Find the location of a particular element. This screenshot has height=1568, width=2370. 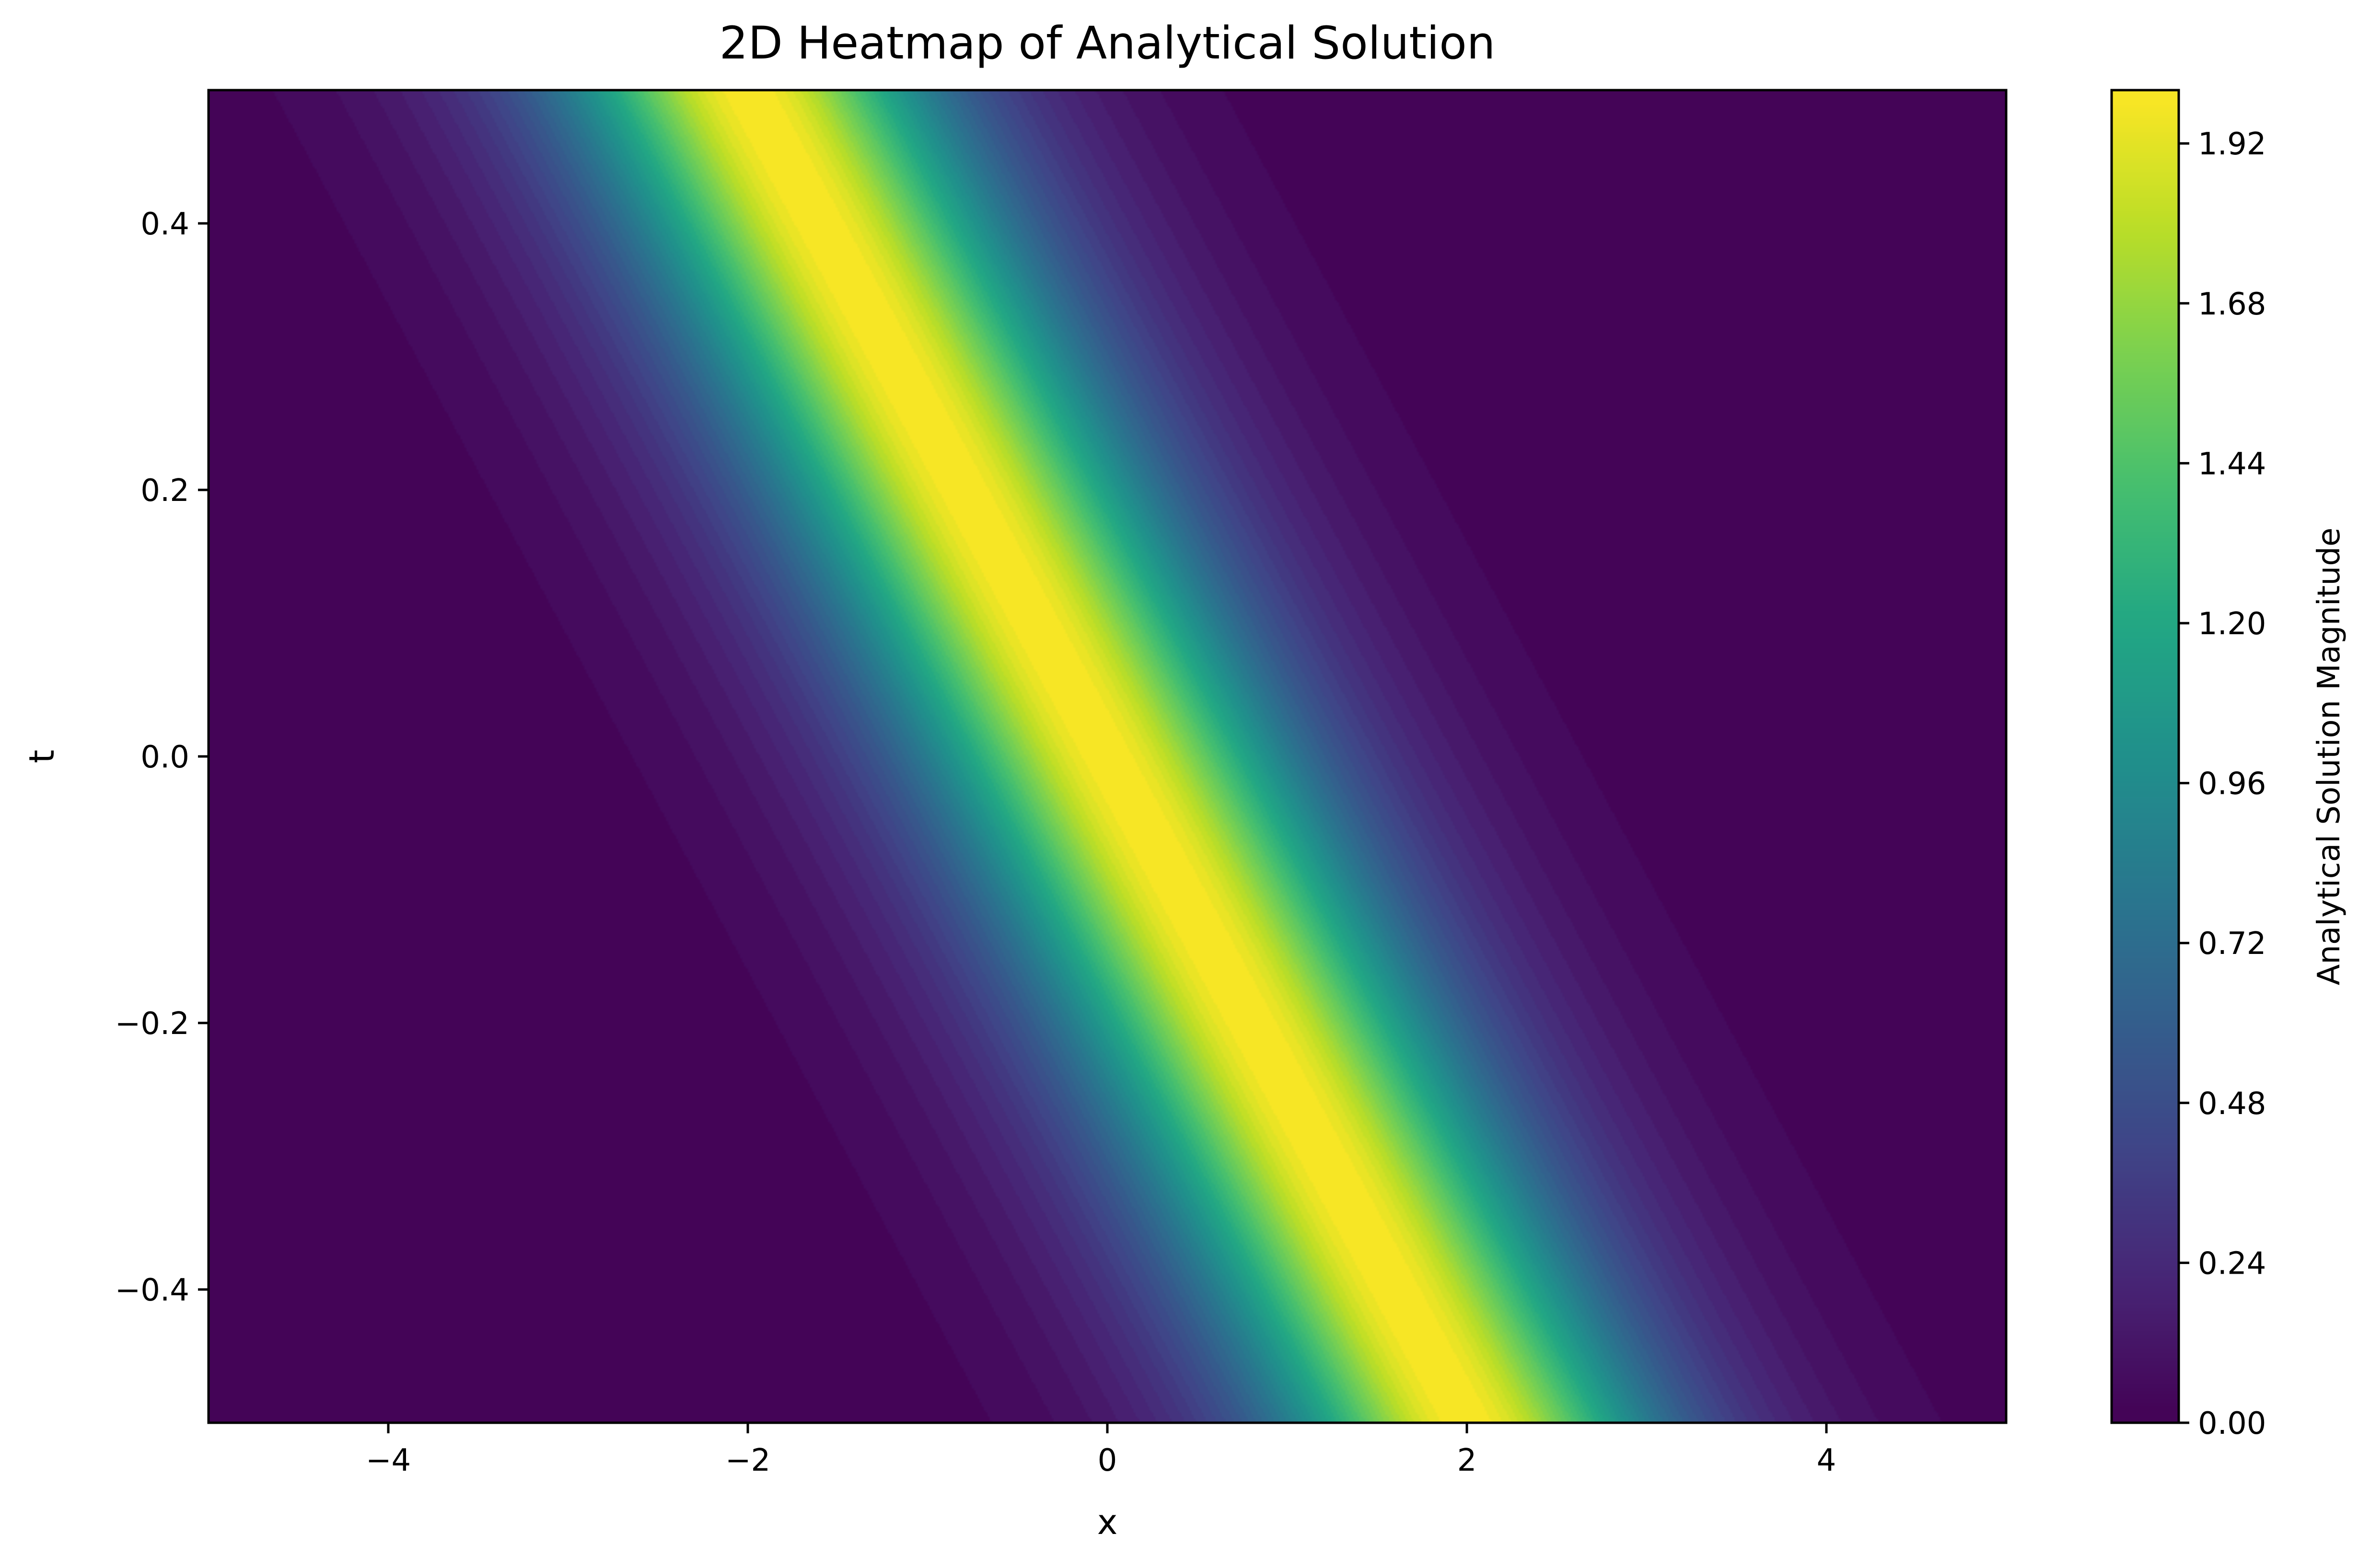

colorbar-gradient is located at coordinates (2145, 756).